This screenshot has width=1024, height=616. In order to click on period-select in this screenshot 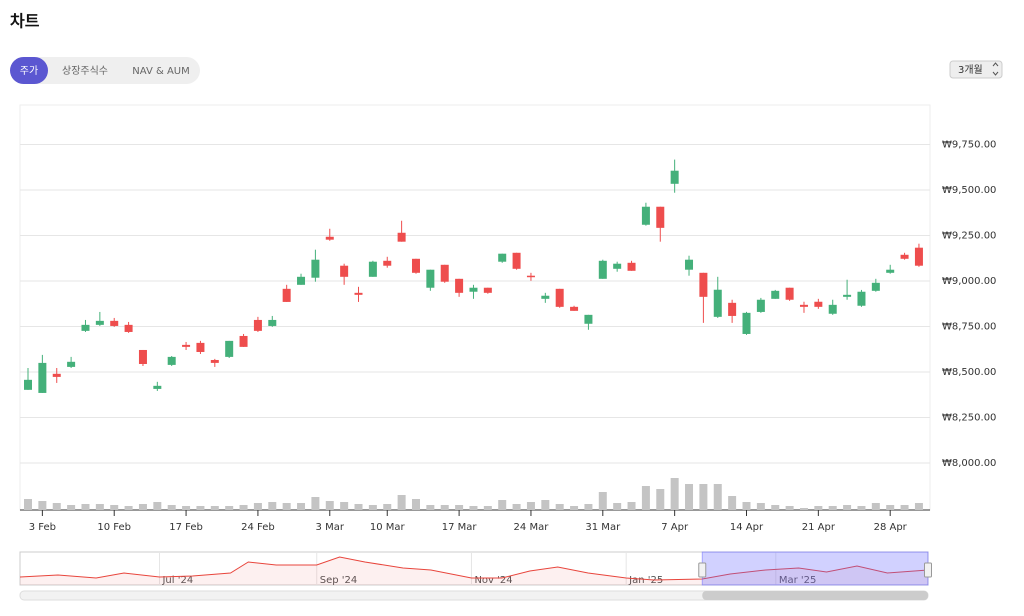, I will do `click(976, 69)`.